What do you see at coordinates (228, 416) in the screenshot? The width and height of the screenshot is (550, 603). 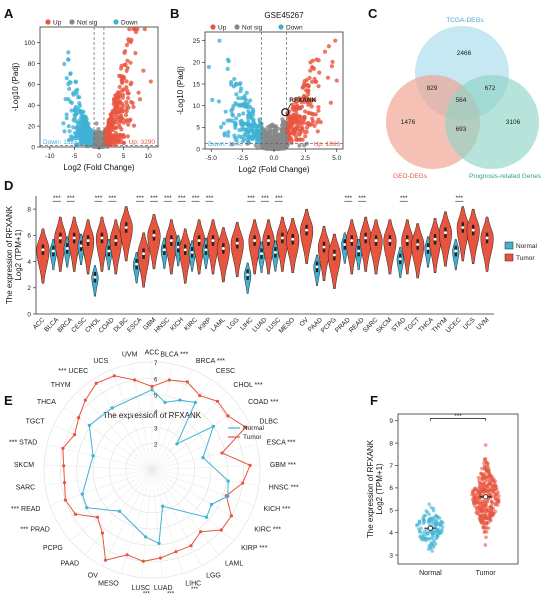 I see `radar-series-tumor-point` at bounding box center [228, 416].